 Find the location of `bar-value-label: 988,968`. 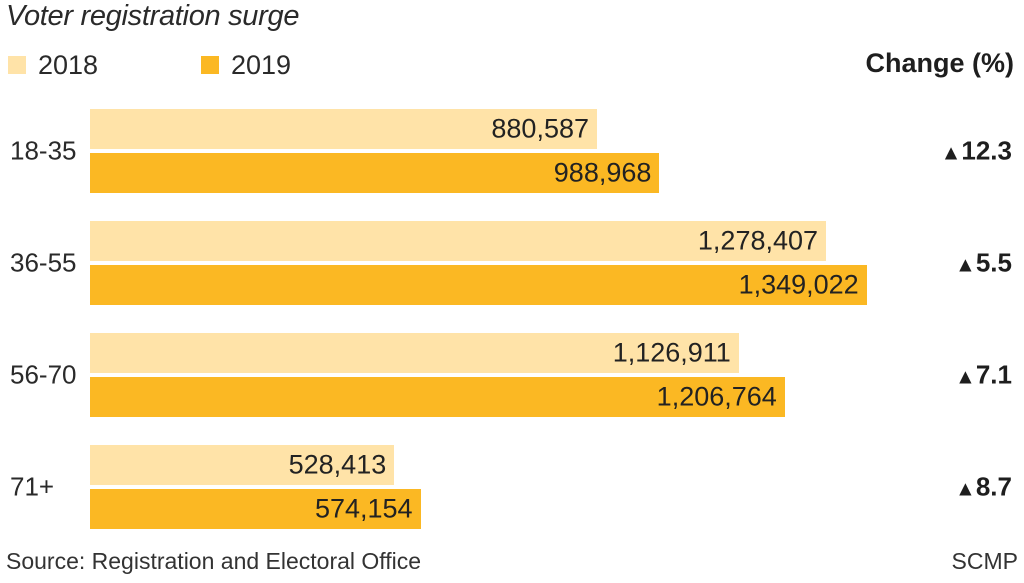

bar-value-label: 988,968 is located at coordinates (602, 172).